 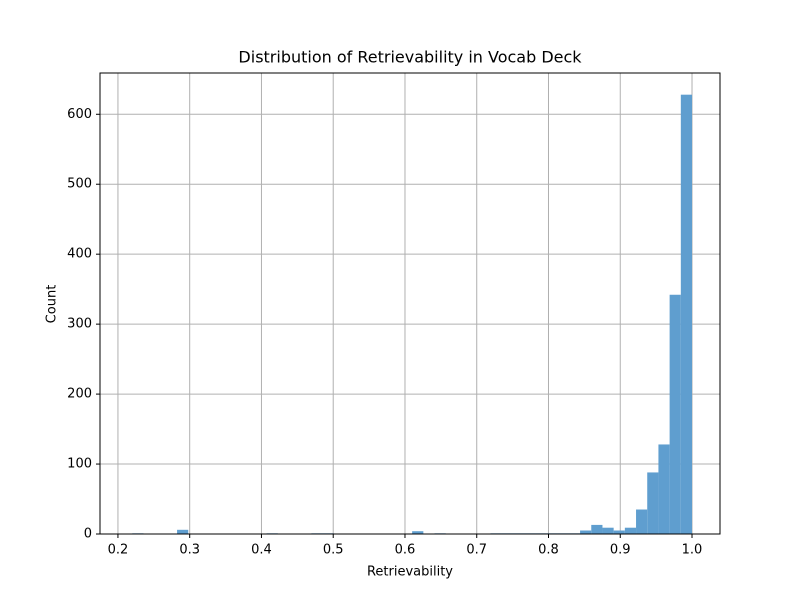 What do you see at coordinates (548, 550) in the screenshot?
I see `x-tick-label: 0.8` at bounding box center [548, 550].